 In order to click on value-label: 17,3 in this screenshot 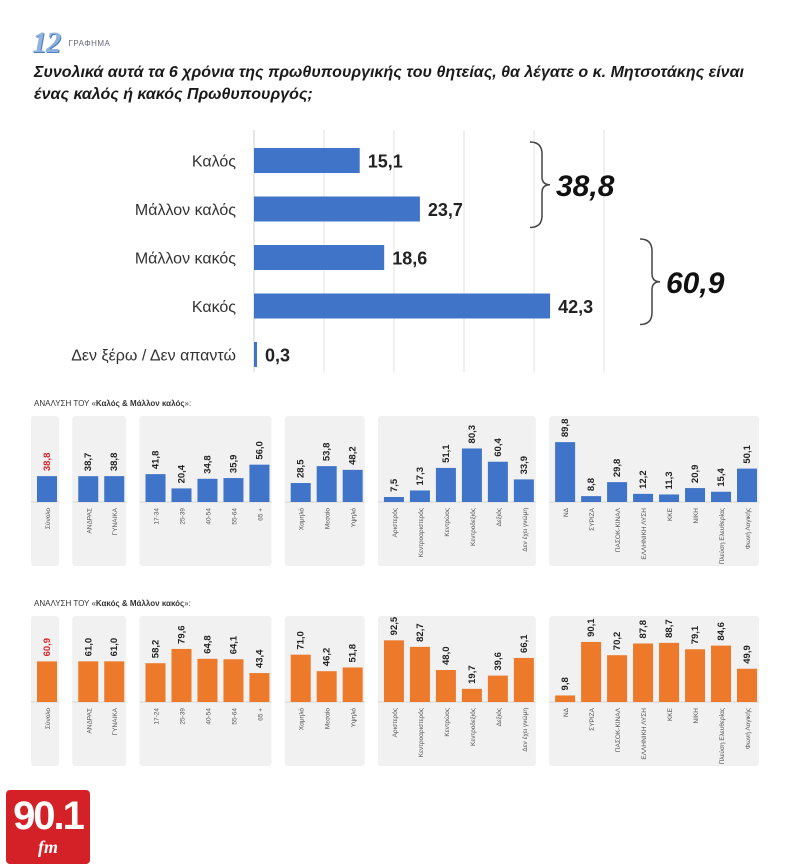, I will do `click(420, 476)`.